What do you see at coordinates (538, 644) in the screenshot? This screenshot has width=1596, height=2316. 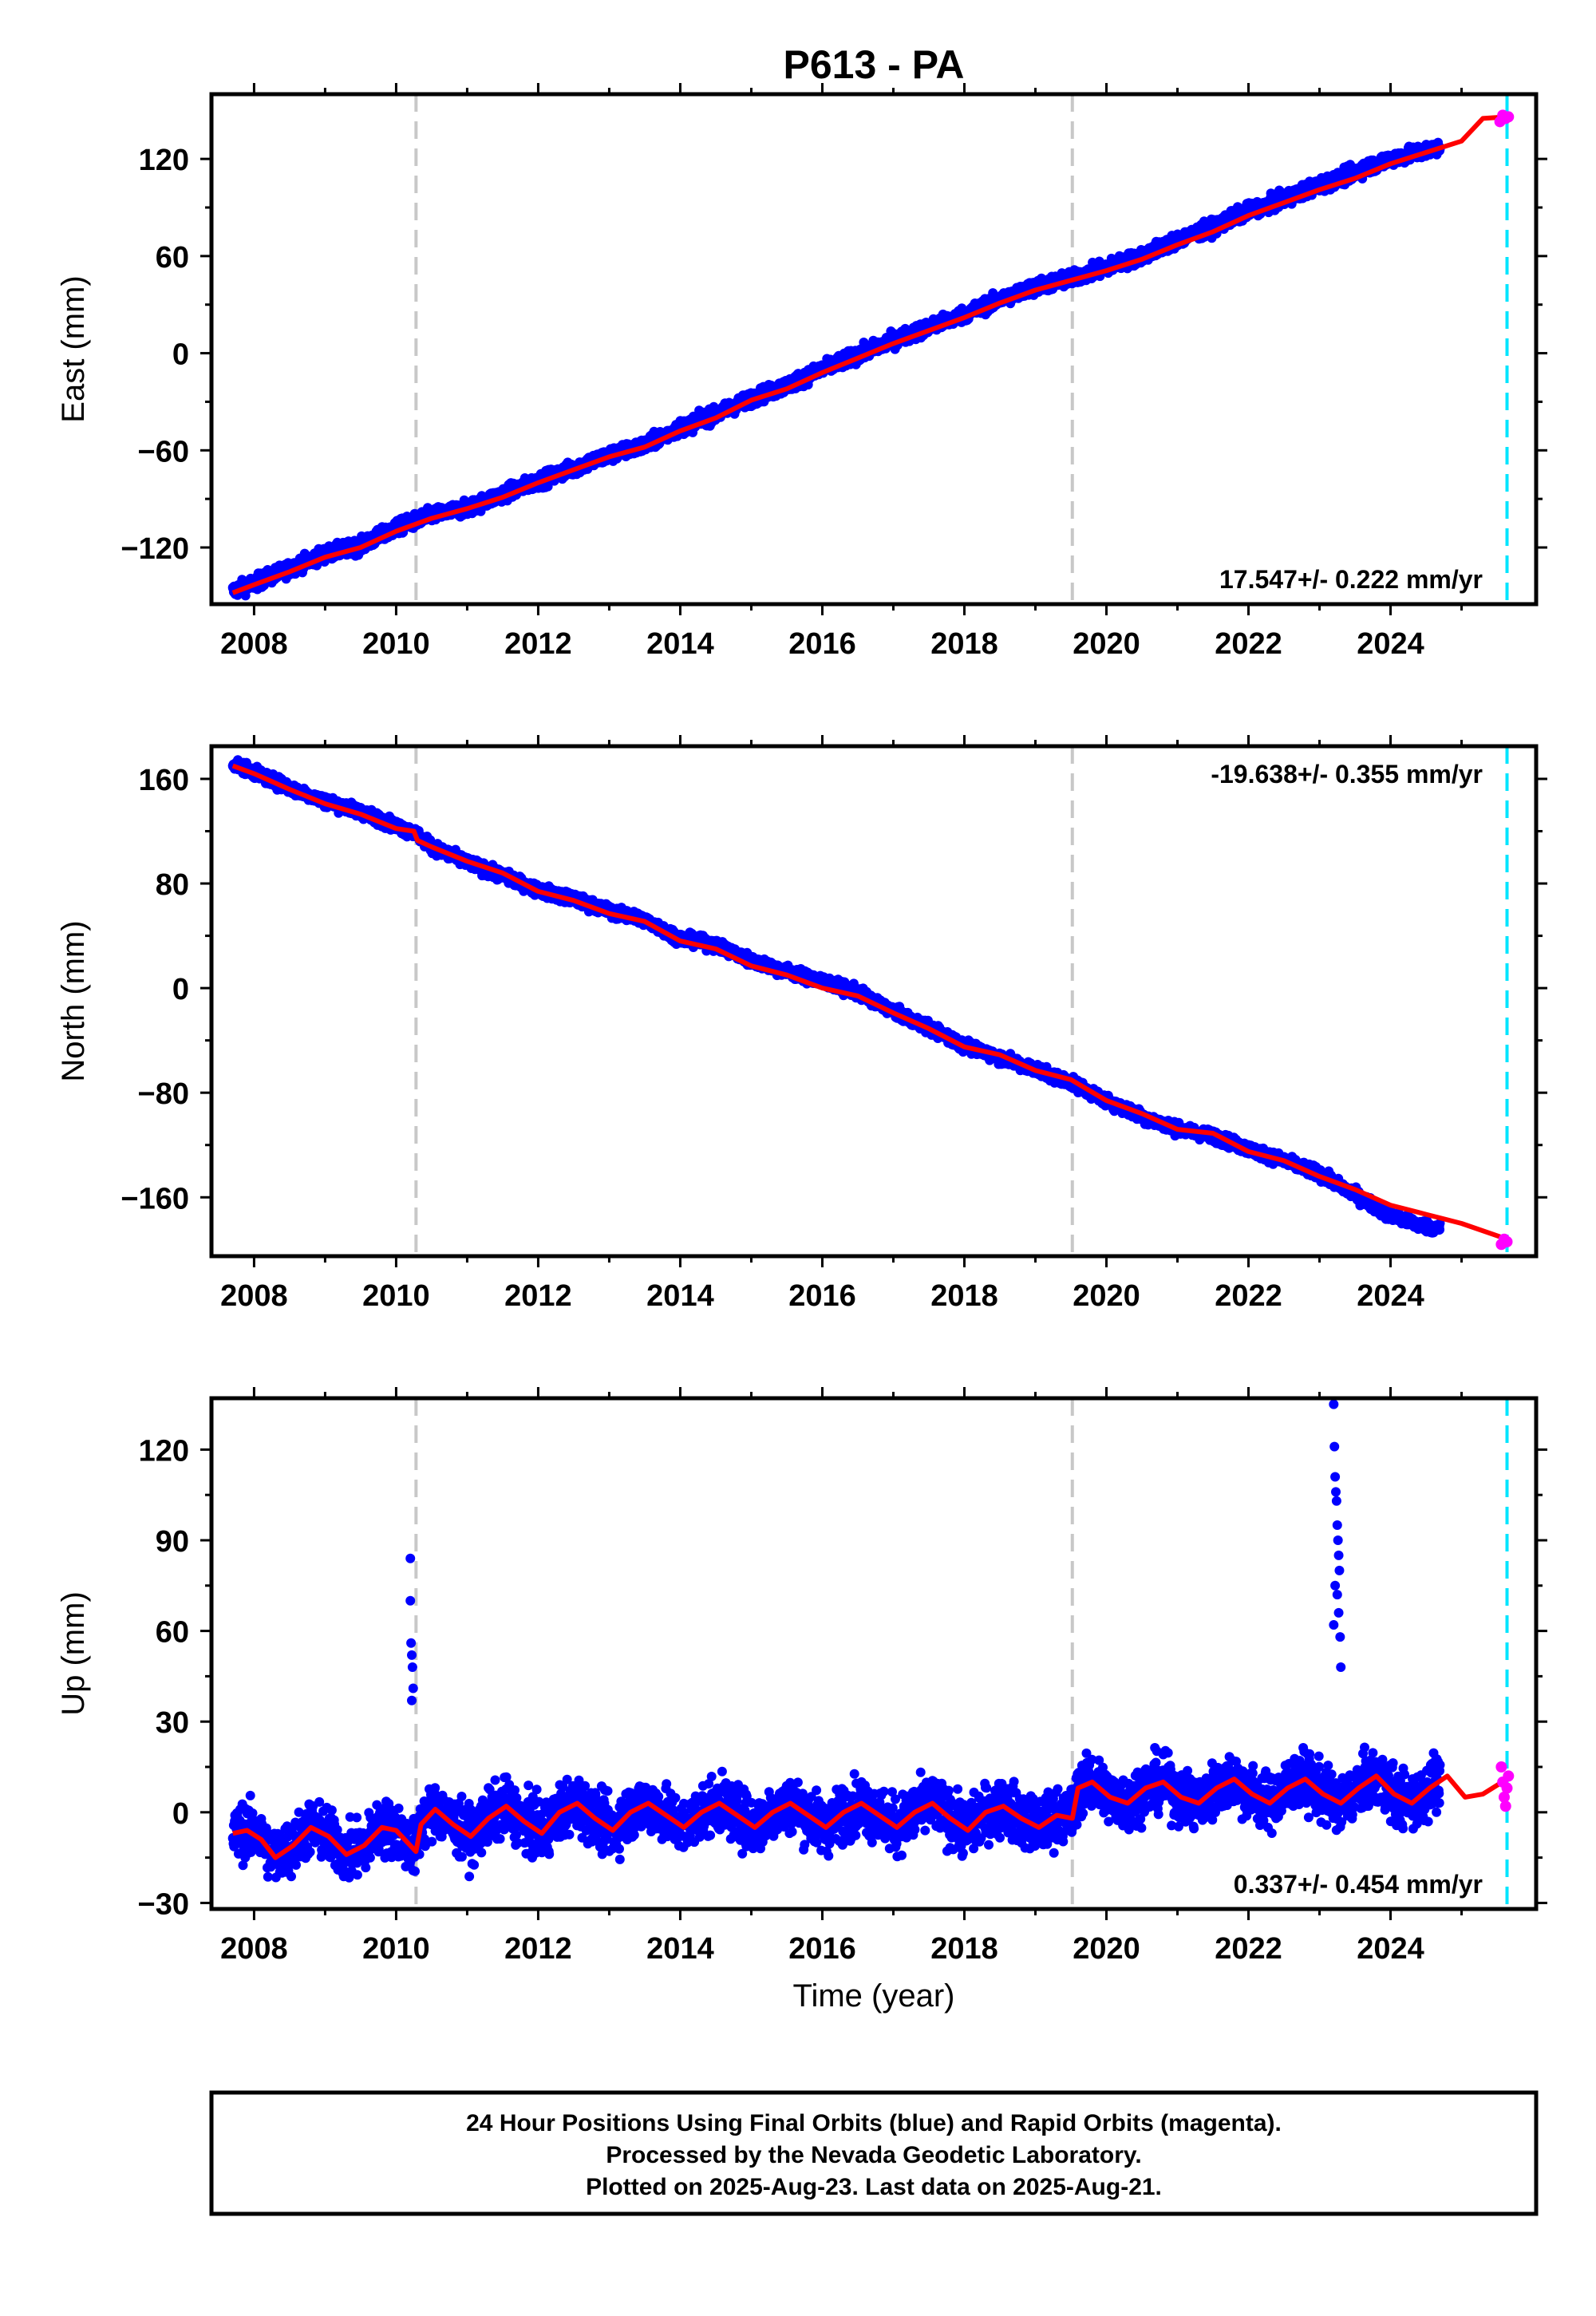 I see `x-tick-label: 2012` at bounding box center [538, 644].